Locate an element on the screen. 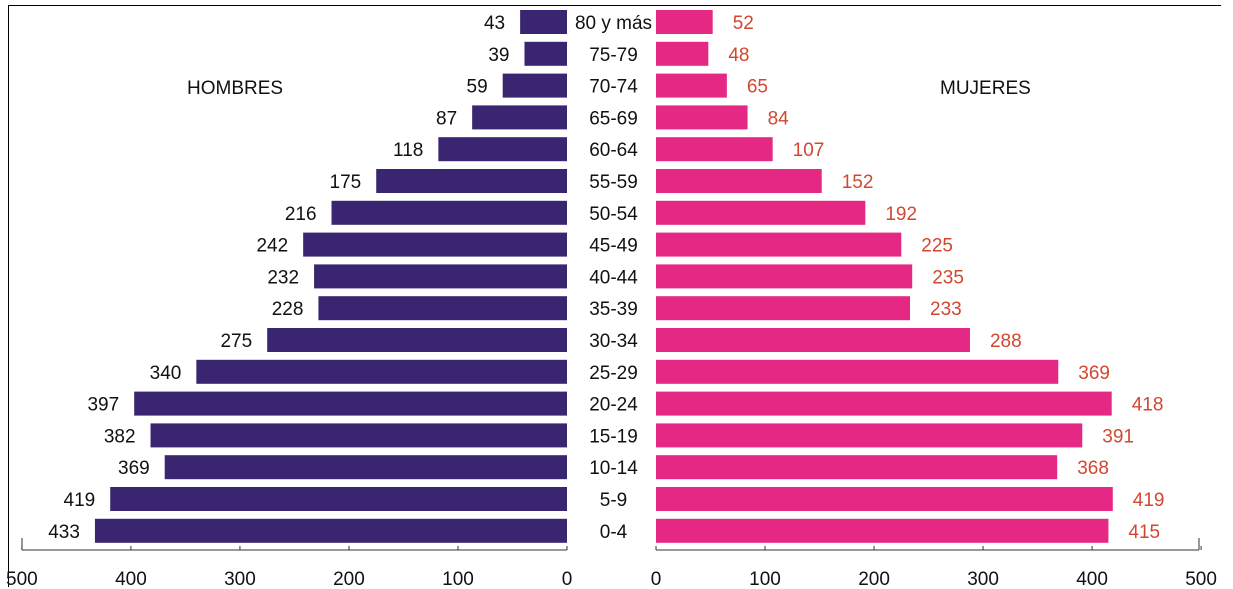 The height and width of the screenshot is (589, 1233). data-label-hombres: 275 is located at coordinates (236, 341).